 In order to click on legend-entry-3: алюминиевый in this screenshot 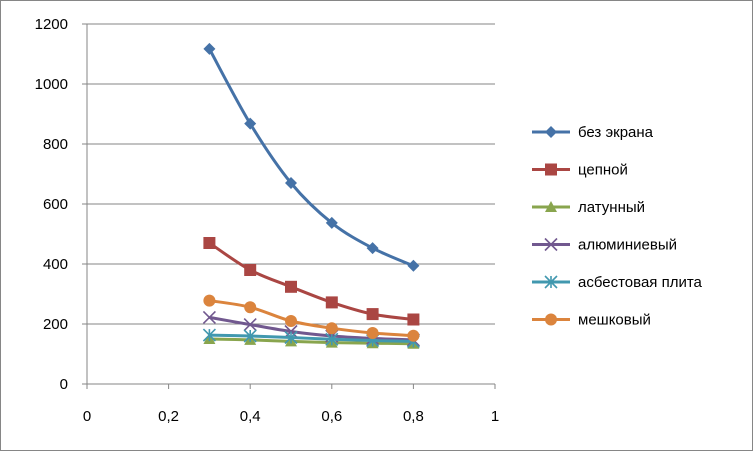, I will do `click(604, 245)`.